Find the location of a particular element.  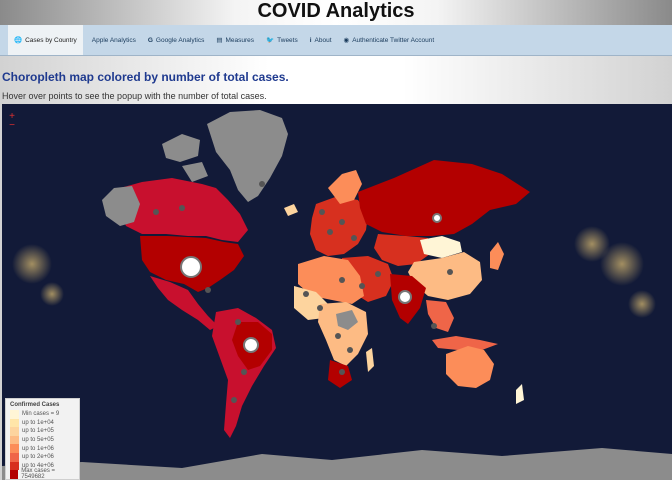

zoom-out-button: − is located at coordinates (12, 125).